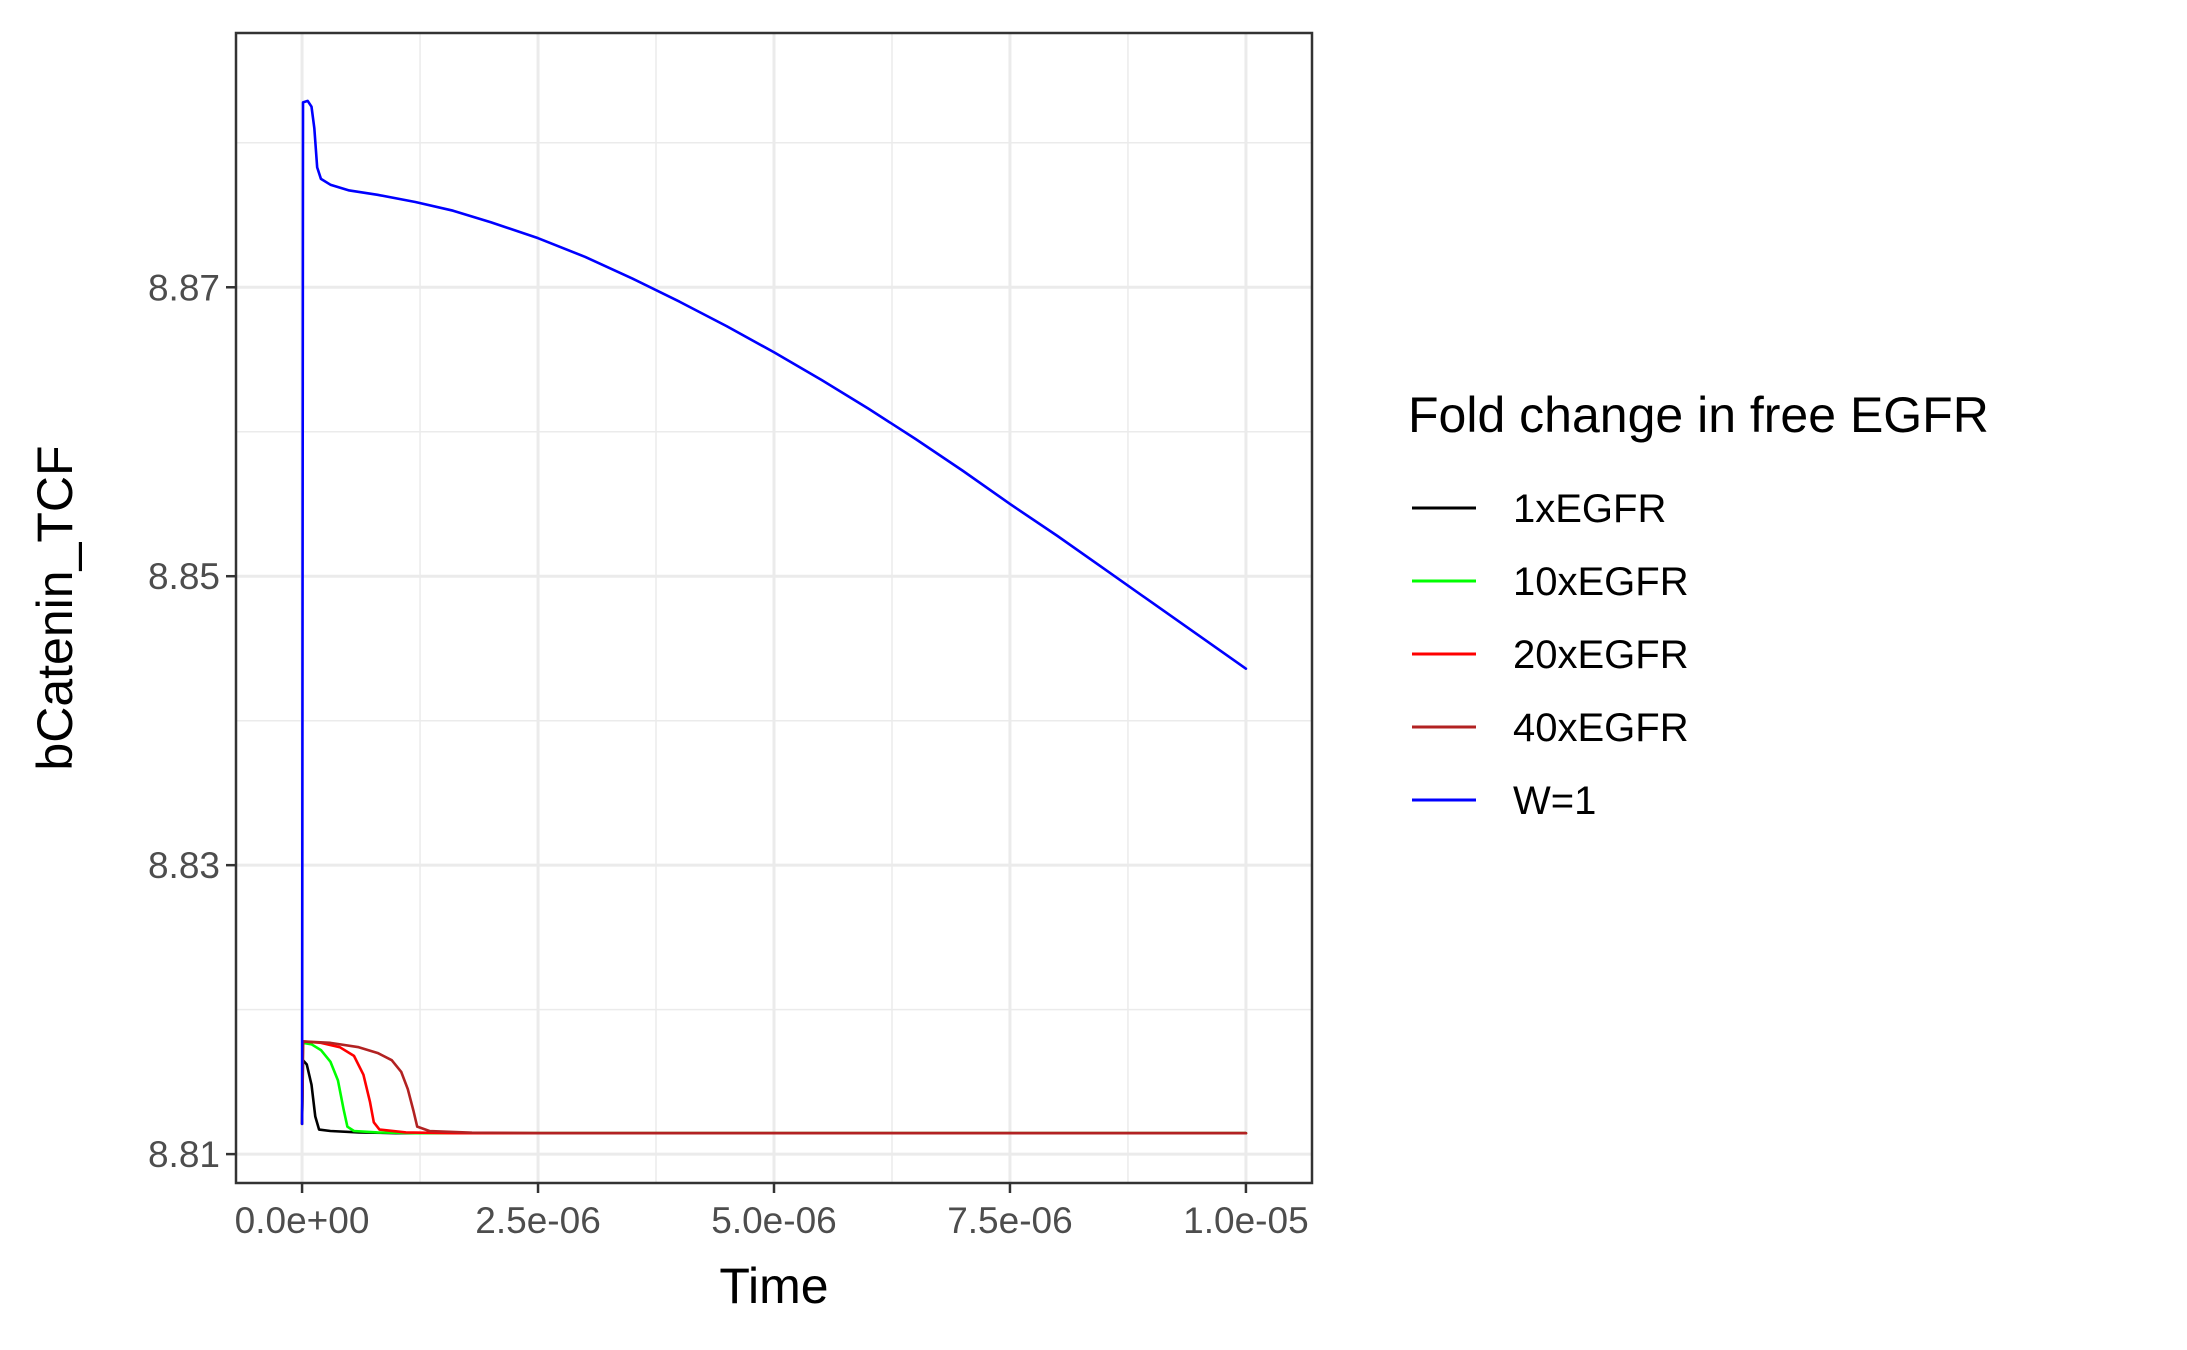  I want to click on series-line-40xegfr, so click(774, 1087).